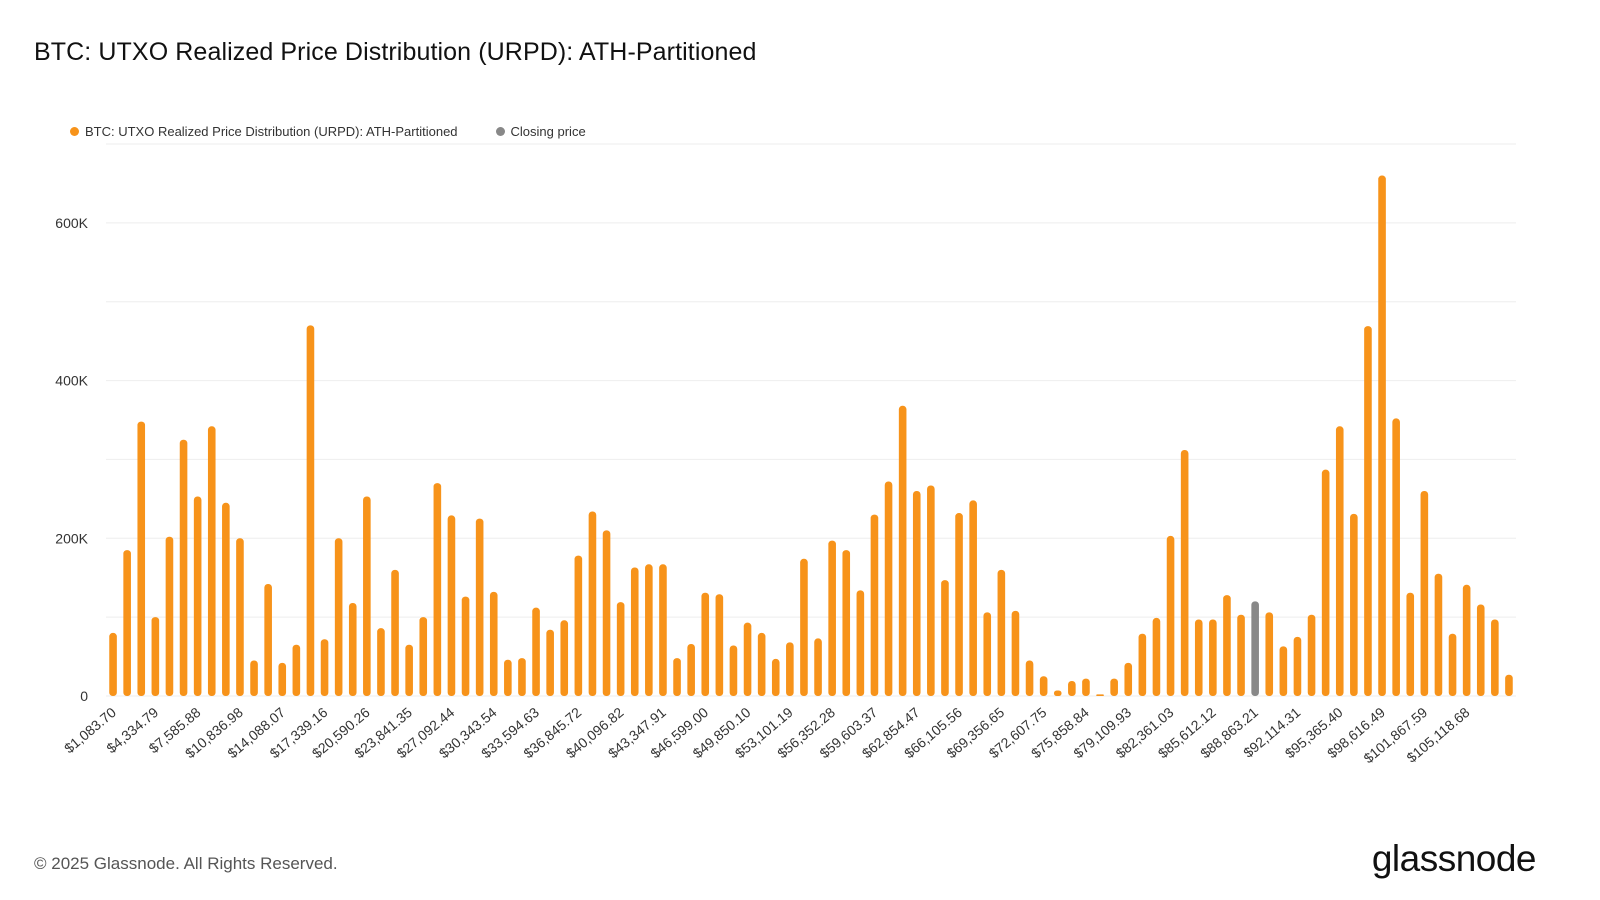 This screenshot has width=1600, height=900. Describe the element at coordinates (1255, 648) in the screenshot. I see `closing-price-bar` at that location.